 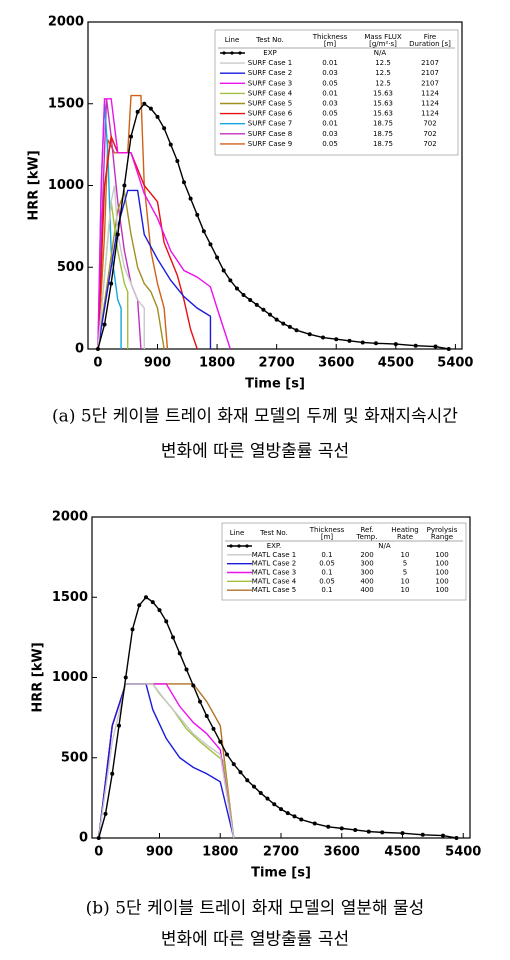 I want to click on x-tick-label: 4500, so click(x=396, y=363).